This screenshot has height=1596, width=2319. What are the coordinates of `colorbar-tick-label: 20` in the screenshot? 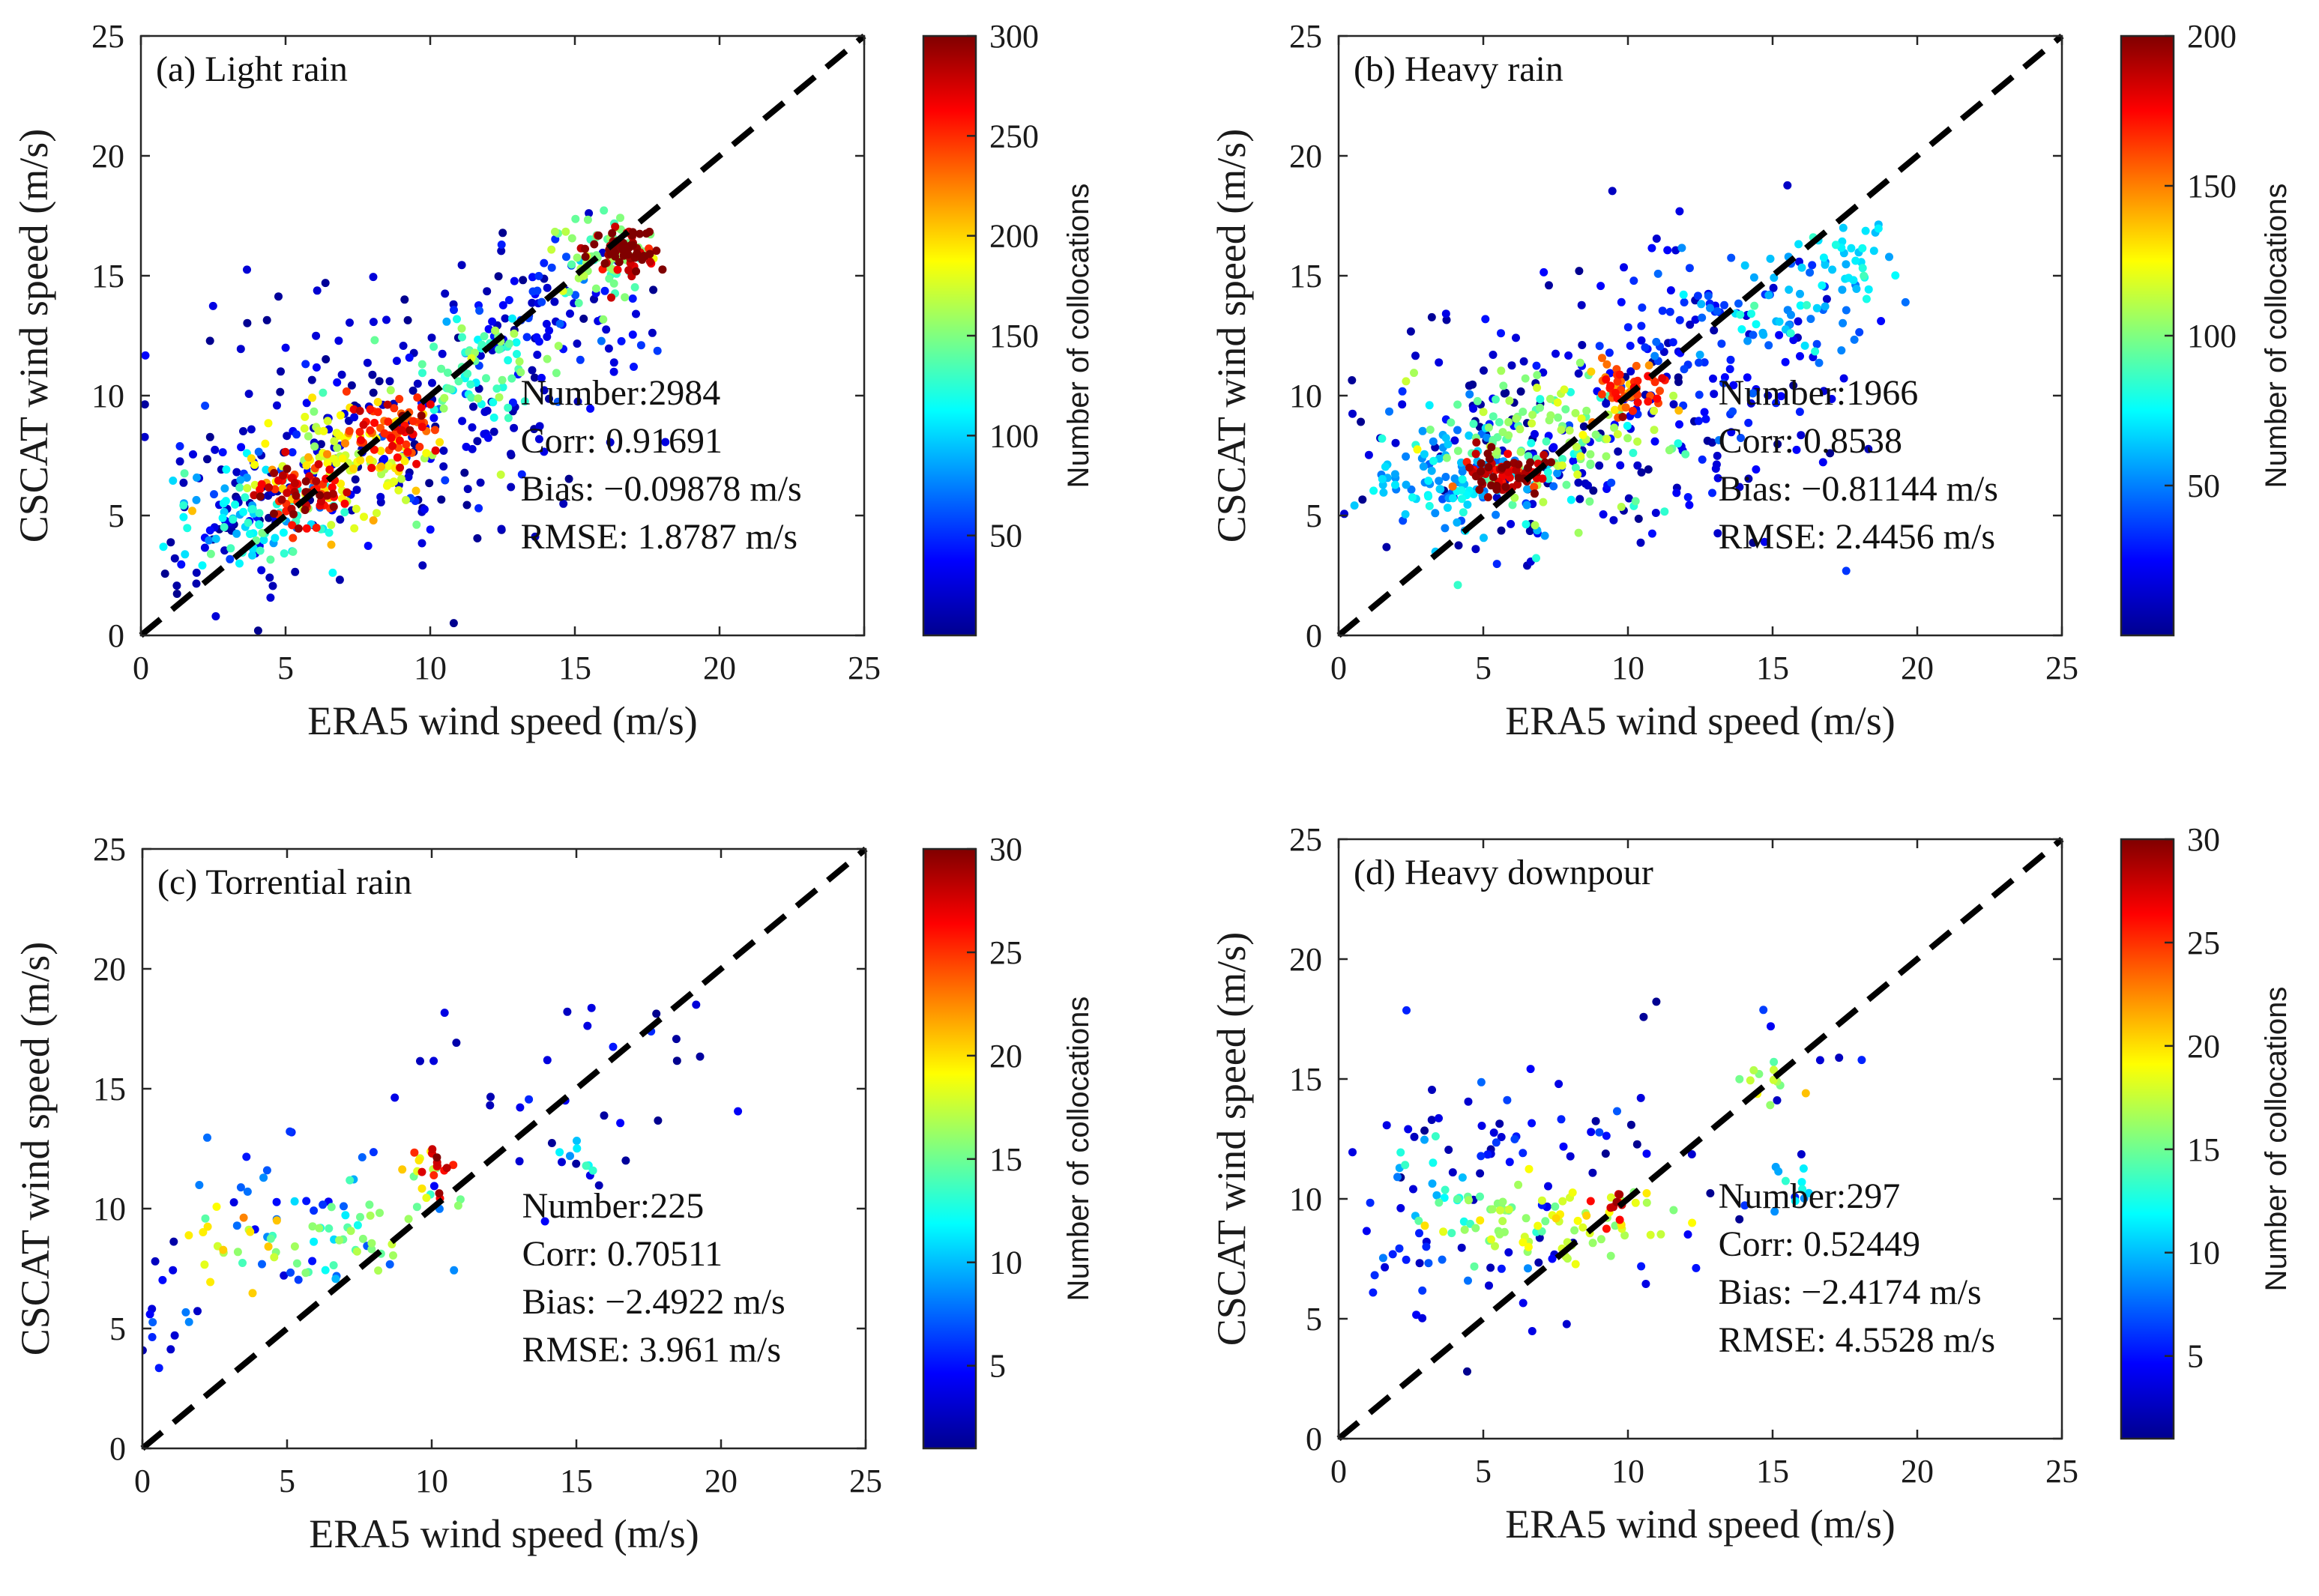 It's located at (2203, 1046).